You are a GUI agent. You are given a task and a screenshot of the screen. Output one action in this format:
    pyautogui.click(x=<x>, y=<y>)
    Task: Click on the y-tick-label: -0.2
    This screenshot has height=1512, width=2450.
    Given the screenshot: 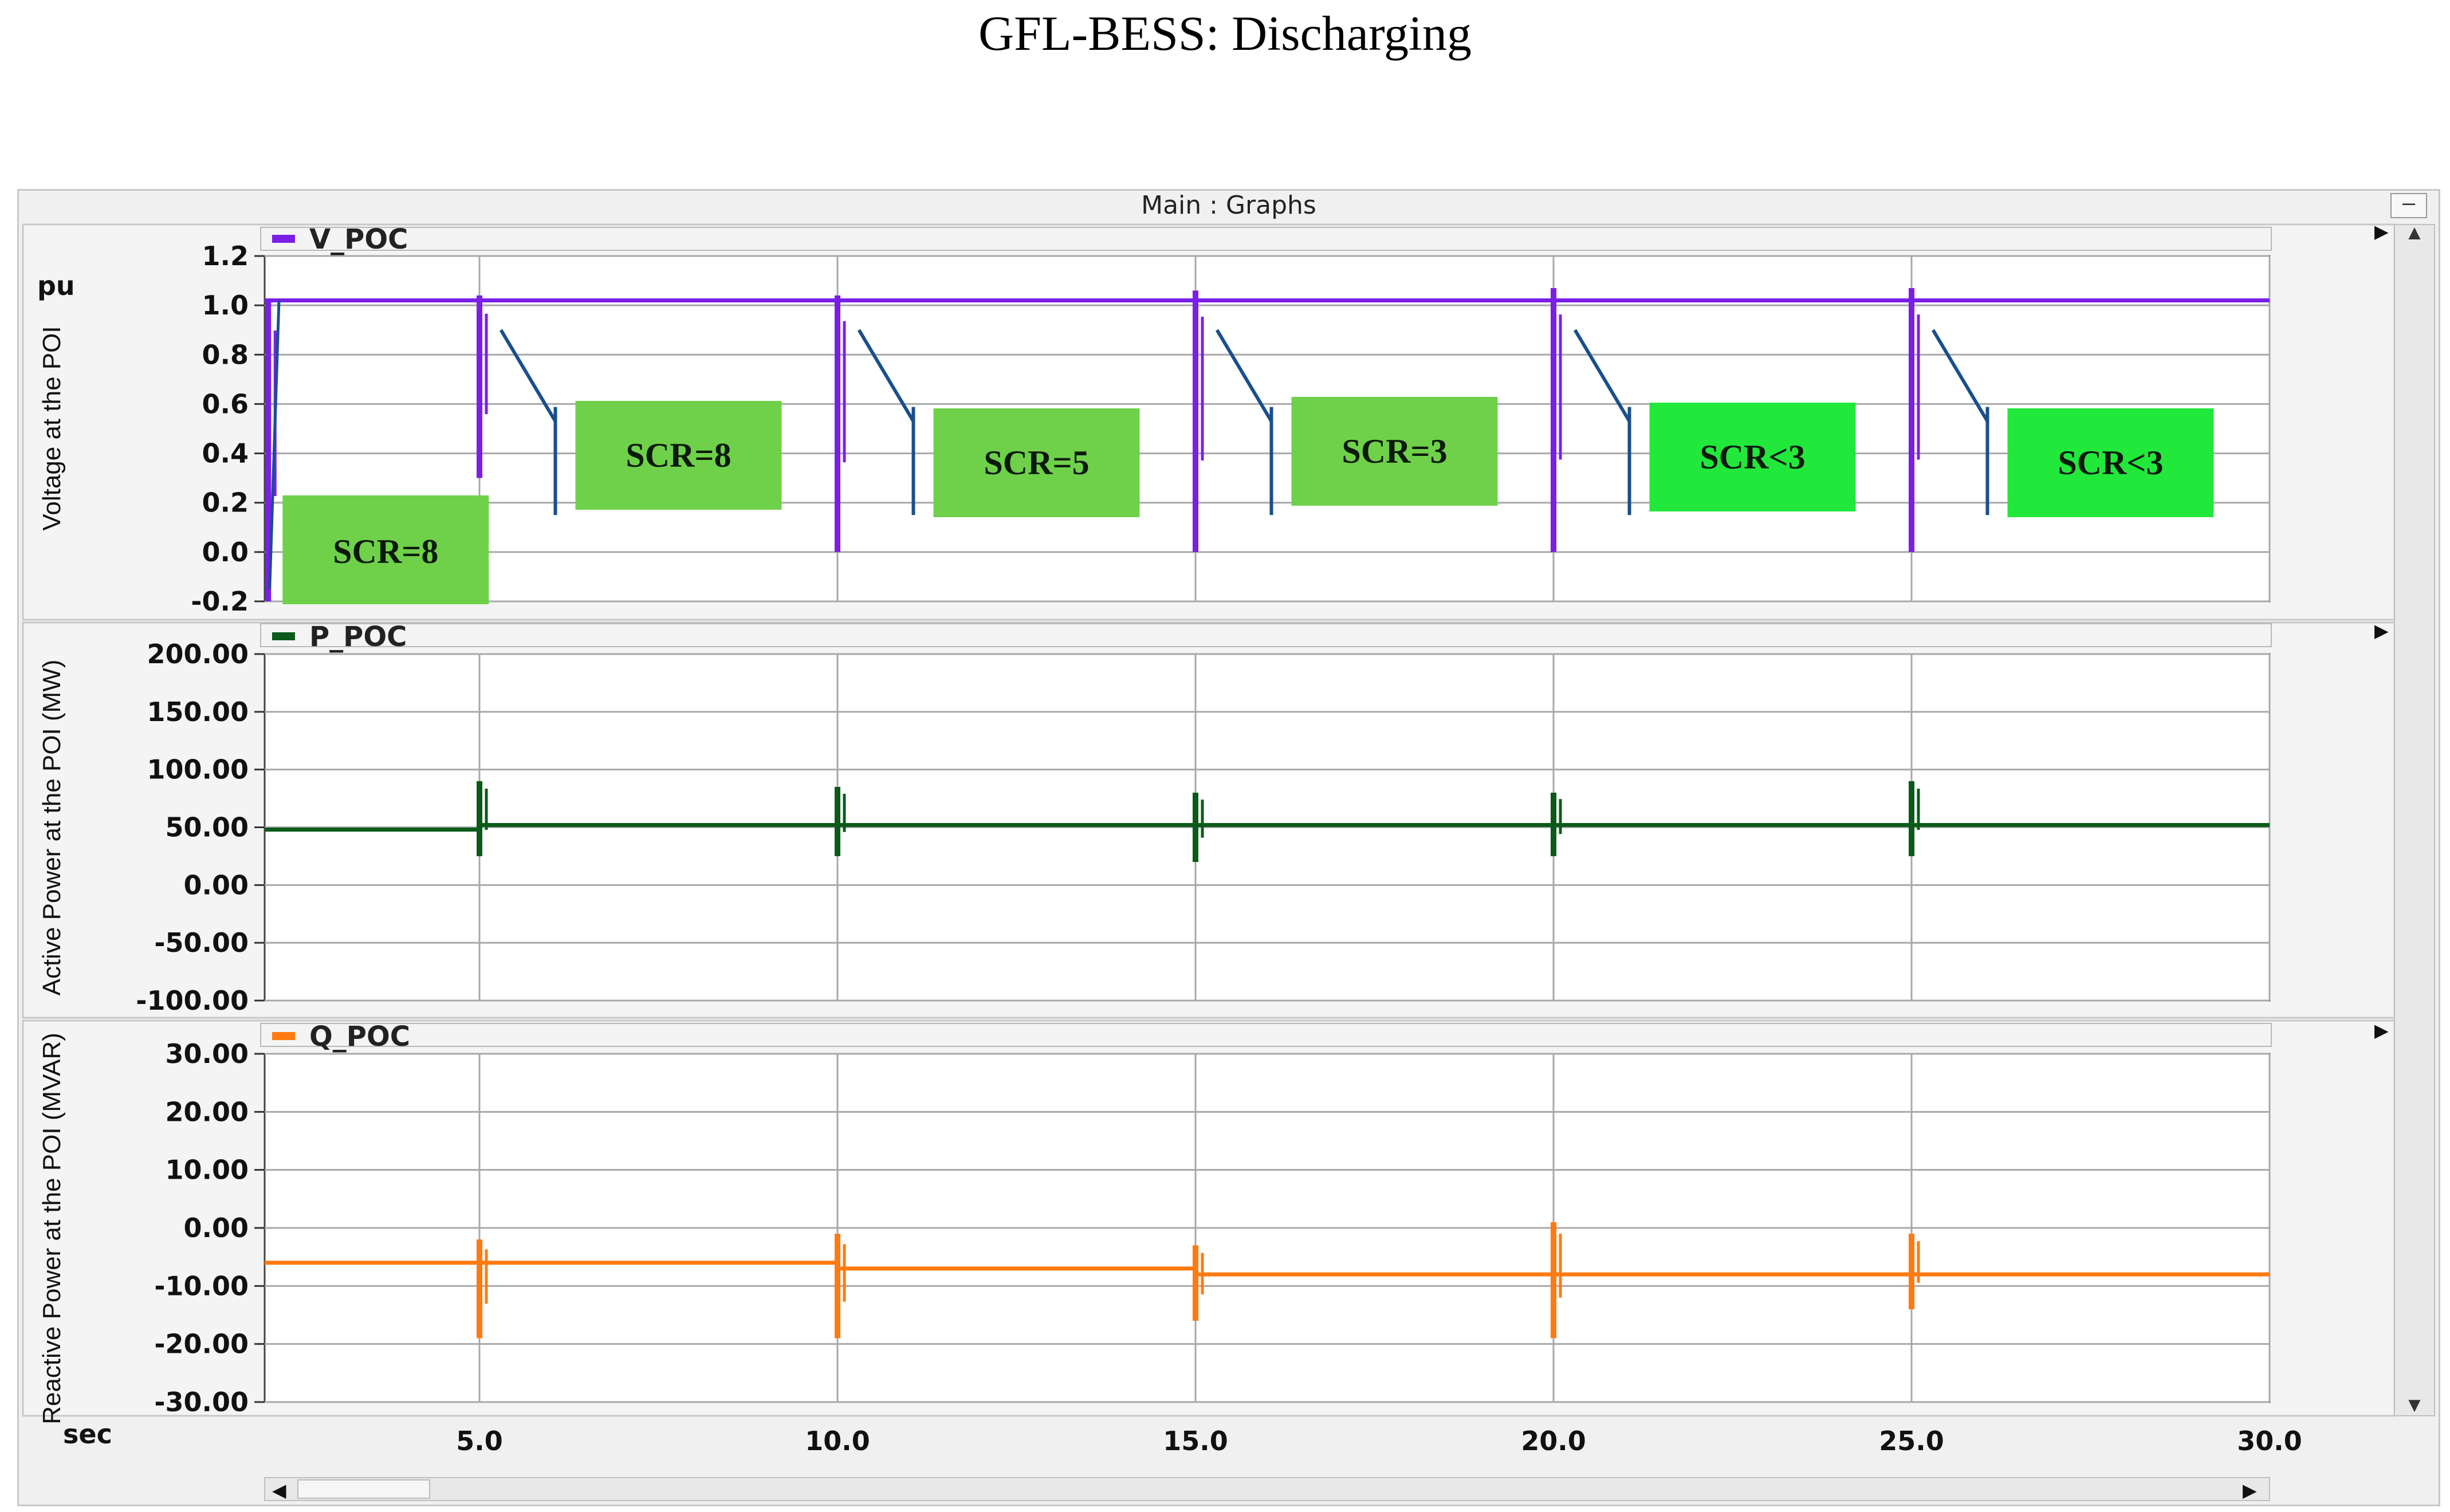 What is the action you would take?
    pyautogui.click(x=220, y=601)
    